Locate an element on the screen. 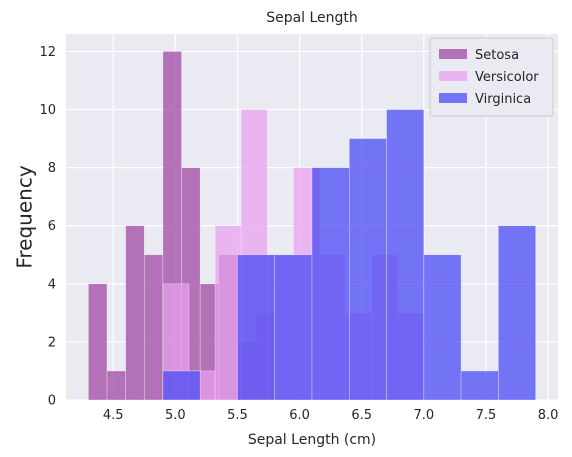  x-tick-label: 4.5 is located at coordinates (113, 415).